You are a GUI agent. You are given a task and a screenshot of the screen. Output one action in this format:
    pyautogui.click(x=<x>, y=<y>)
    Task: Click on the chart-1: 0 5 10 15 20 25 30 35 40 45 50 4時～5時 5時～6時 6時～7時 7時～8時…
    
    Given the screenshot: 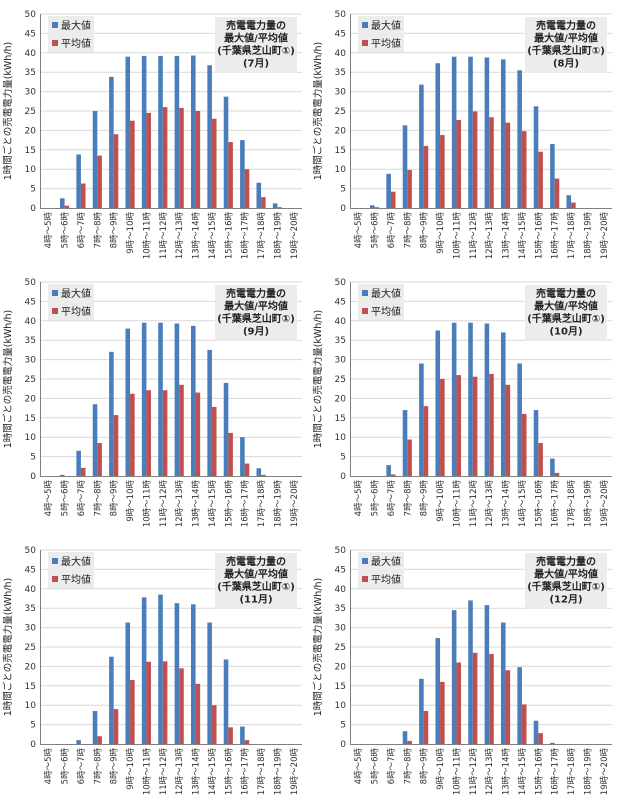 What is the action you would take?
    pyautogui.click(x=152, y=135)
    